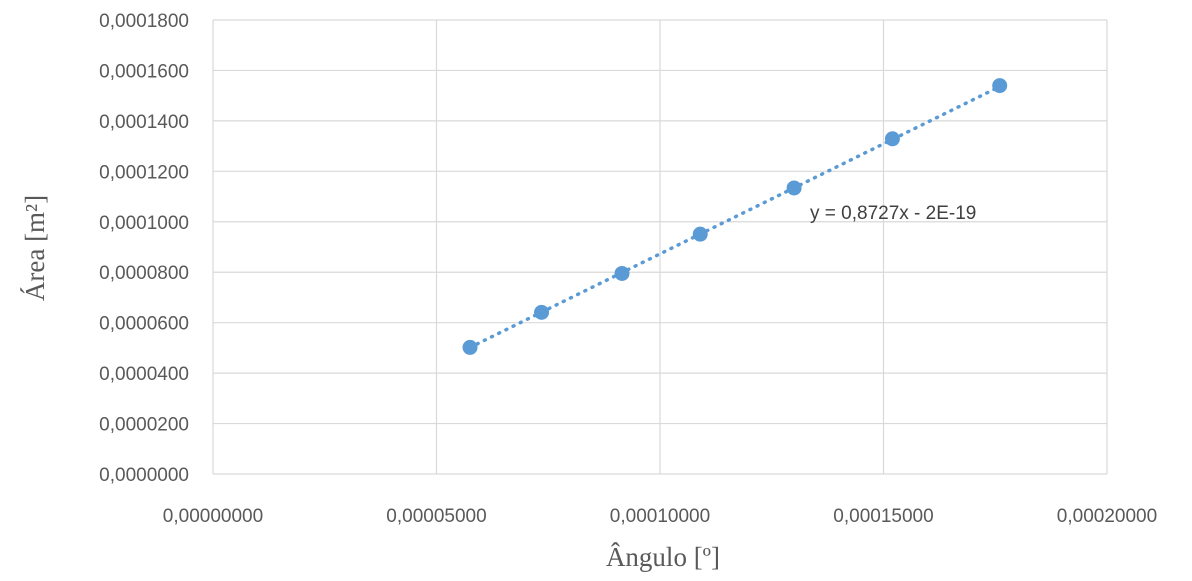  Describe the element at coordinates (1107, 516) in the screenshot. I see `x-tick-label: 0,00020000` at that location.